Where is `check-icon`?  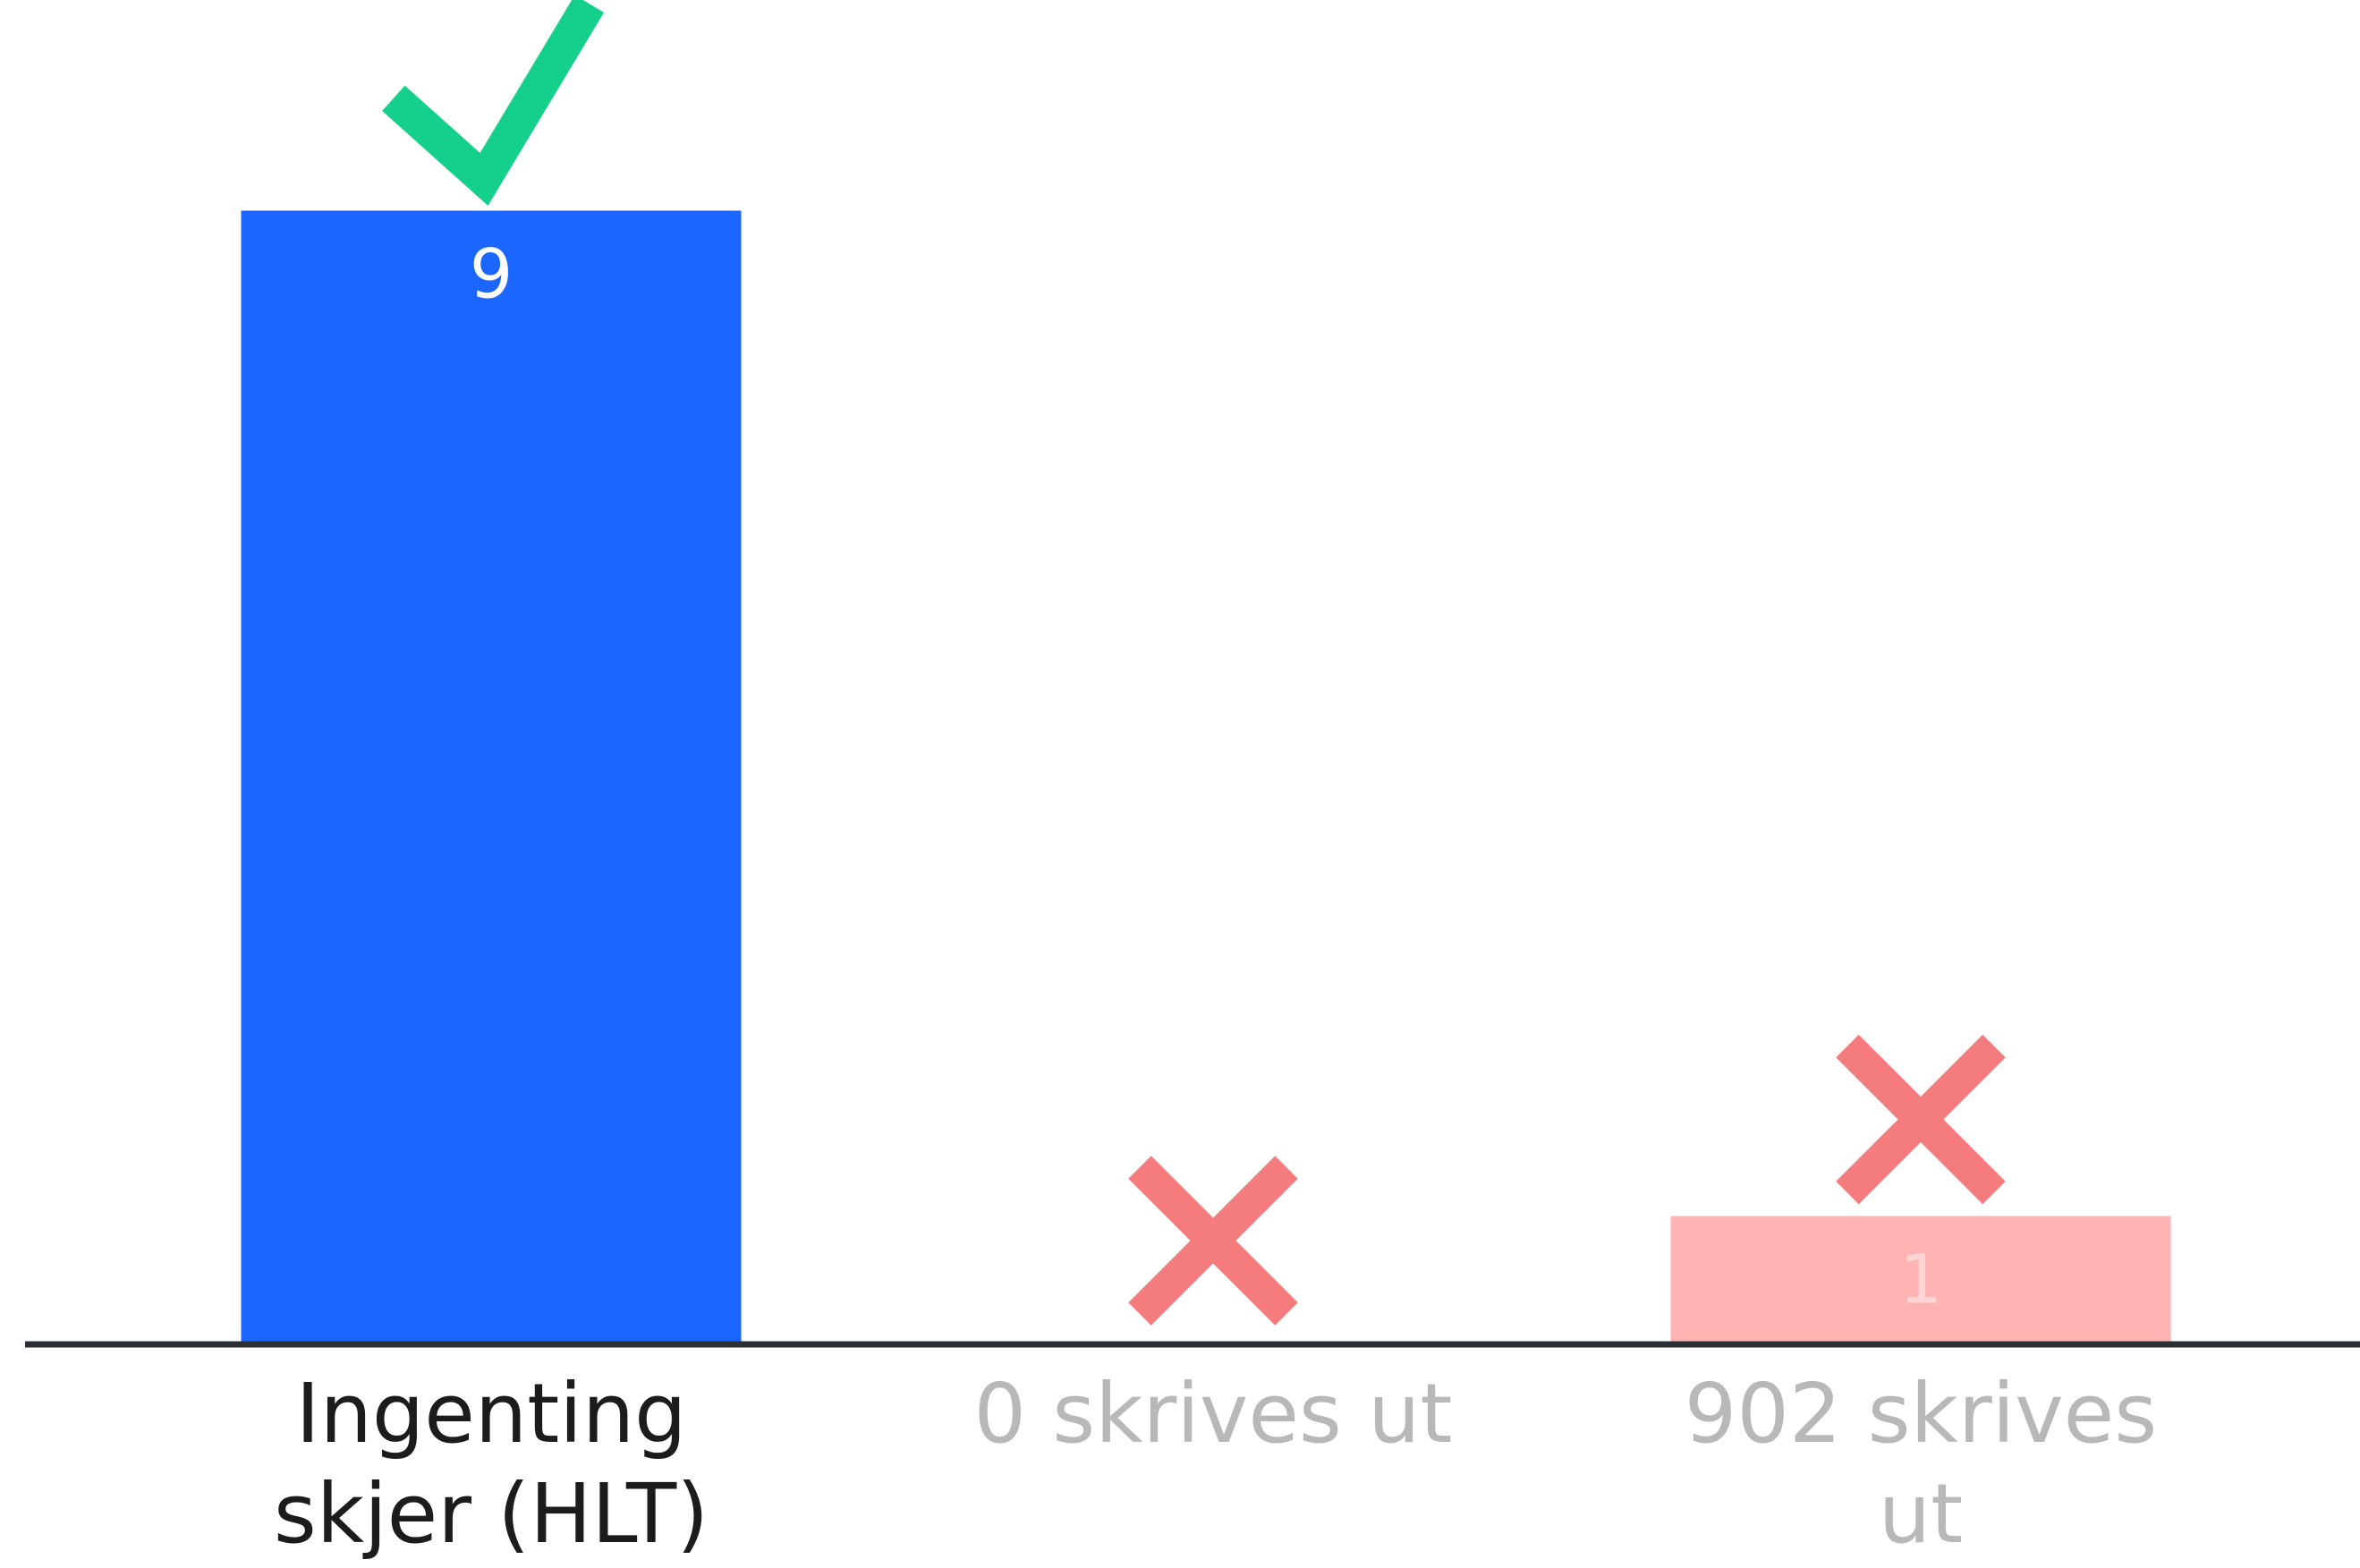 check-icon is located at coordinates (494, 104).